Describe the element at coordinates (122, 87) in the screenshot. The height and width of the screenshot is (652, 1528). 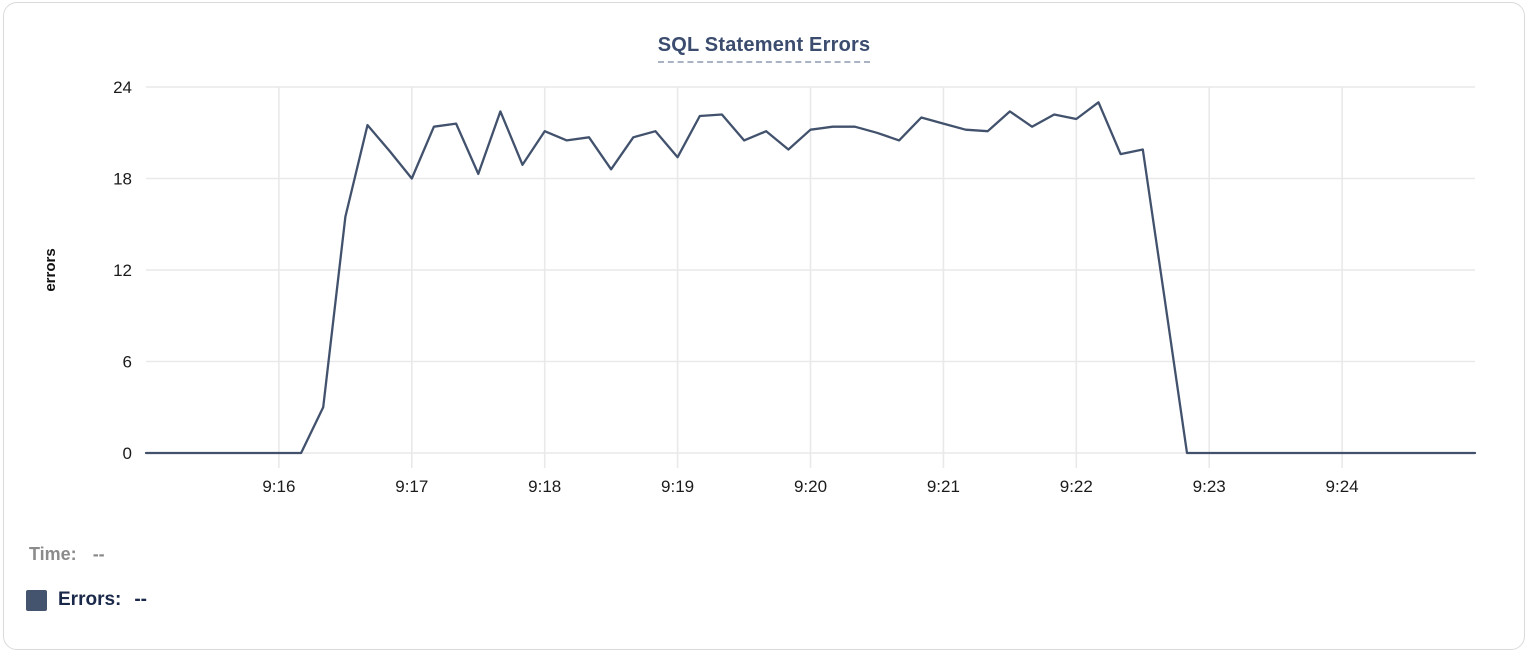
I see `y-tick-label: 24` at that location.